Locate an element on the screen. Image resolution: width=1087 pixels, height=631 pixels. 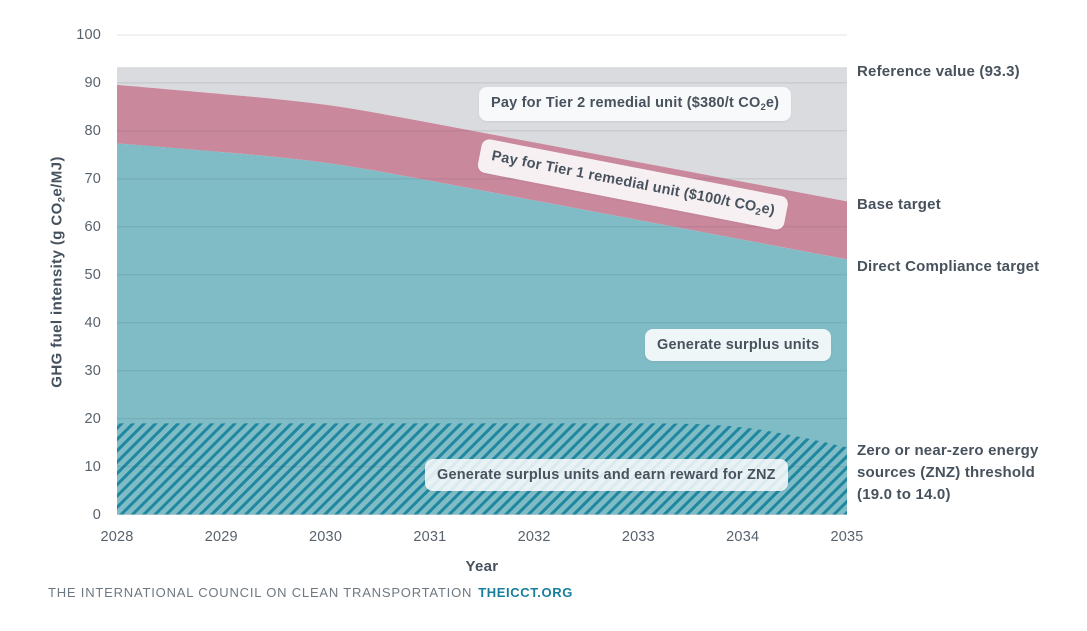
y-tick-label: 90 is located at coordinates (92, 82).